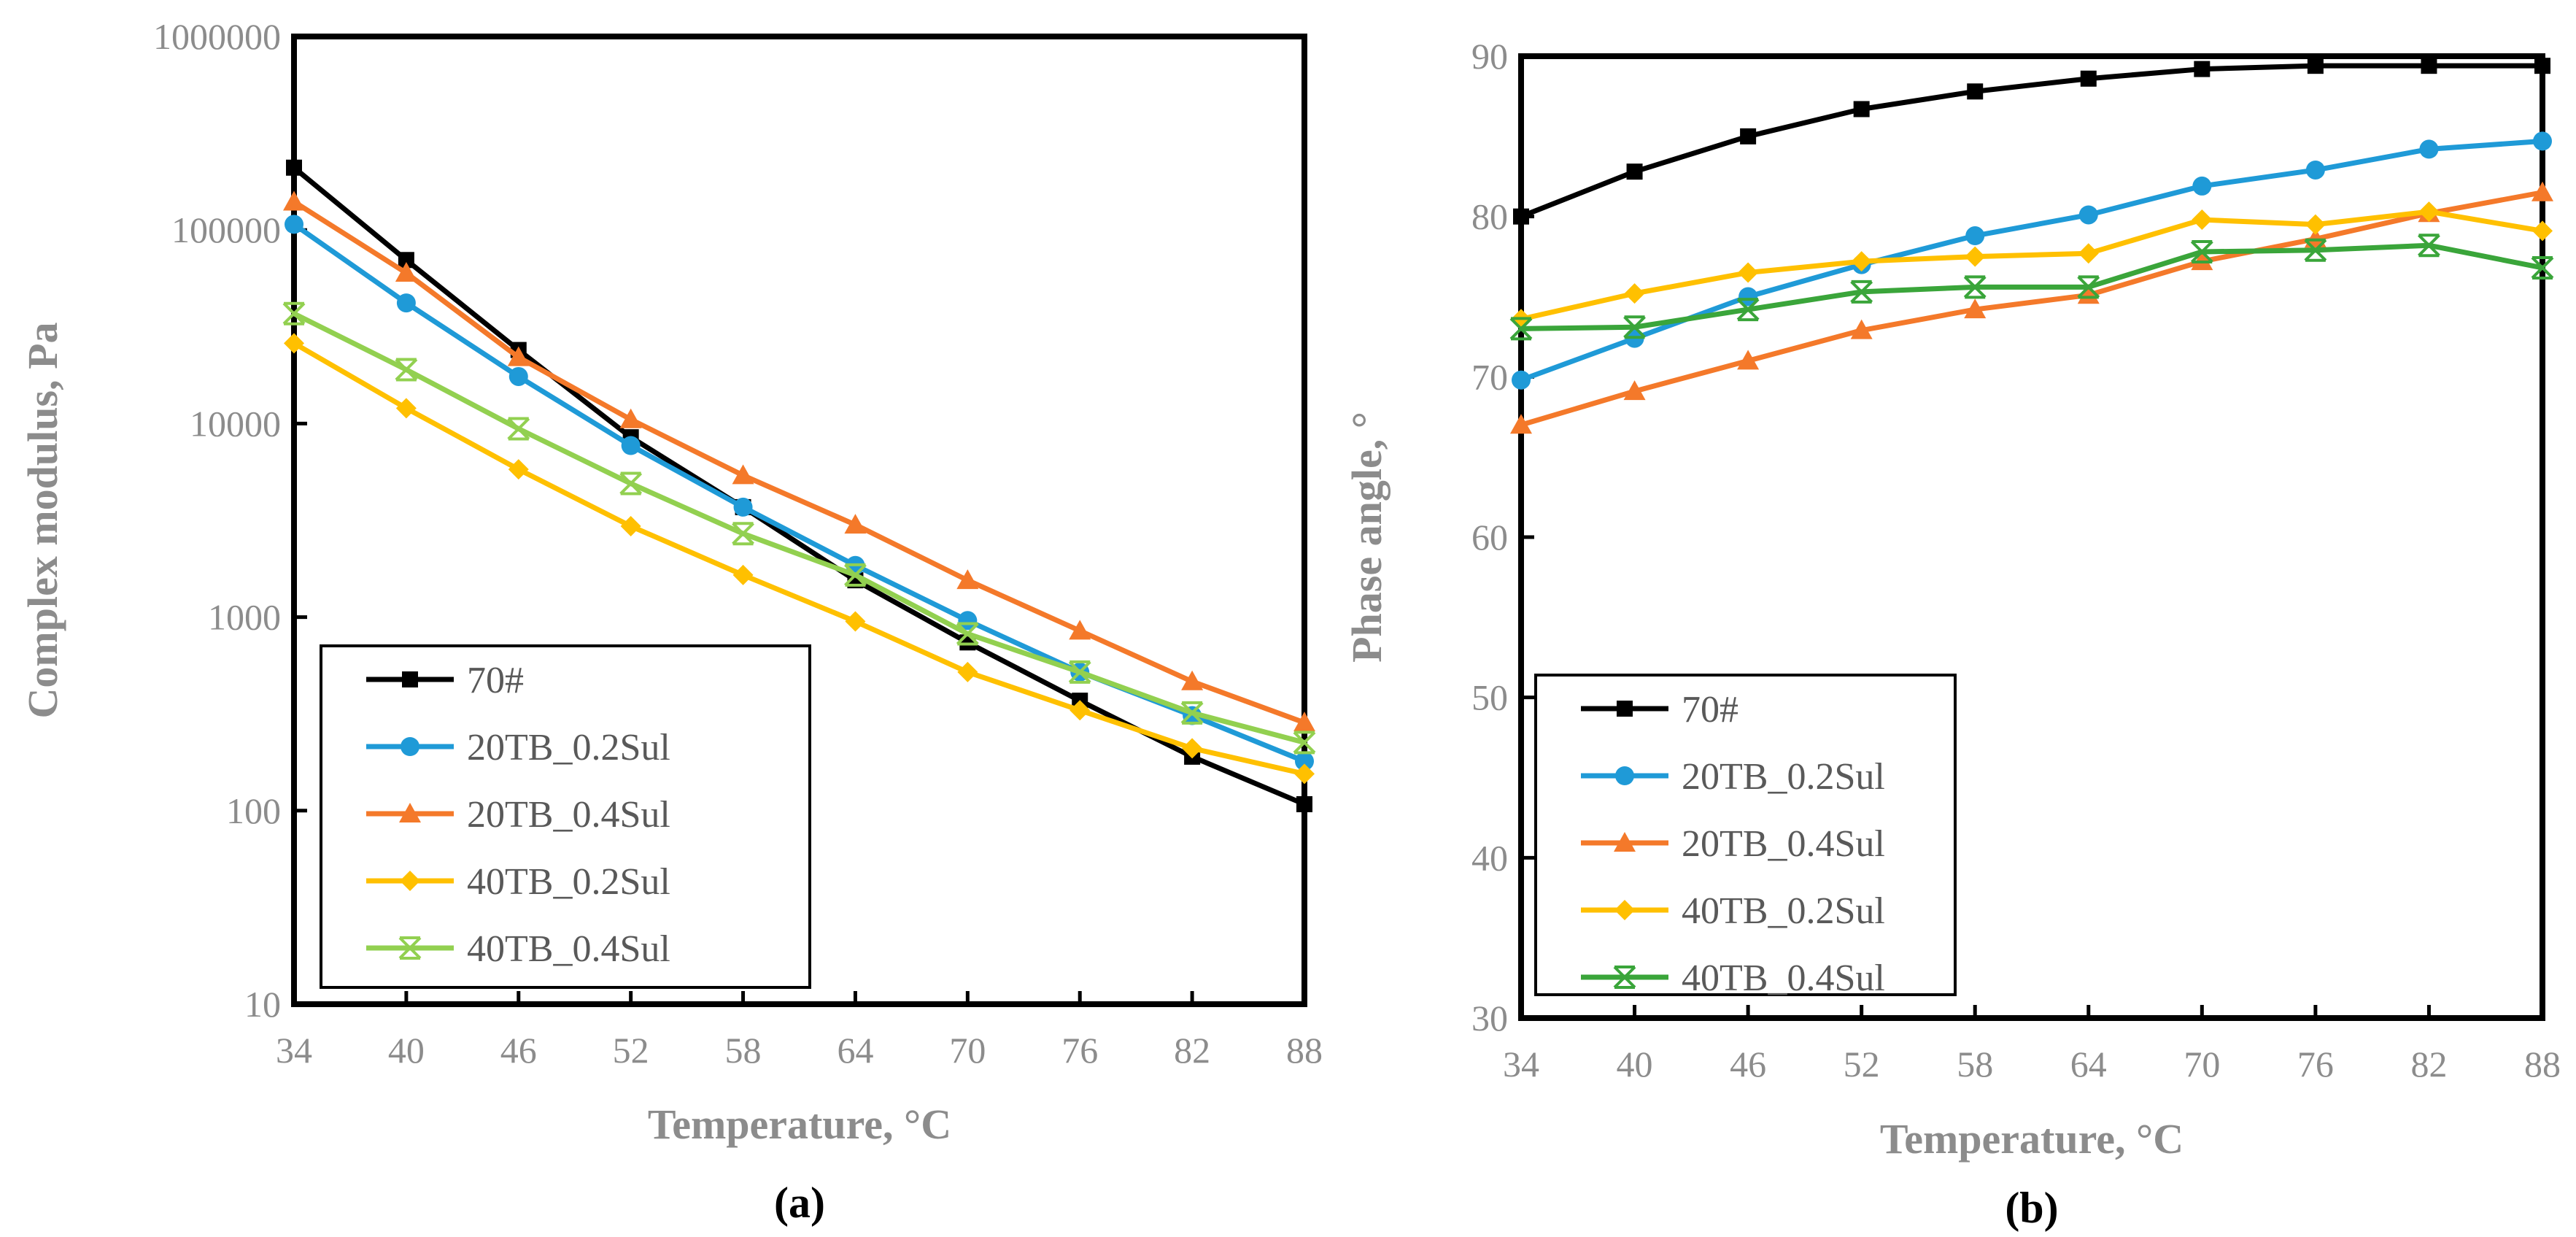 Image resolution: width=2576 pixels, height=1237 pixels. I want to click on y-tick-label: 90, so click(1489, 56).